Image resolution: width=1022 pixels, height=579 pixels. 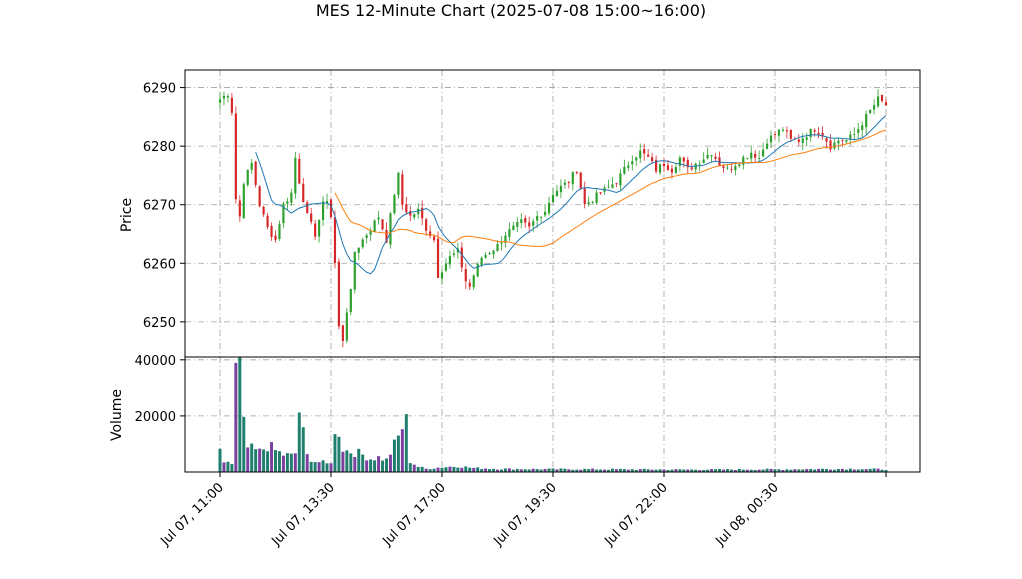 What do you see at coordinates (159, 206) in the screenshot?
I see `price-tick-label: 6270` at bounding box center [159, 206].